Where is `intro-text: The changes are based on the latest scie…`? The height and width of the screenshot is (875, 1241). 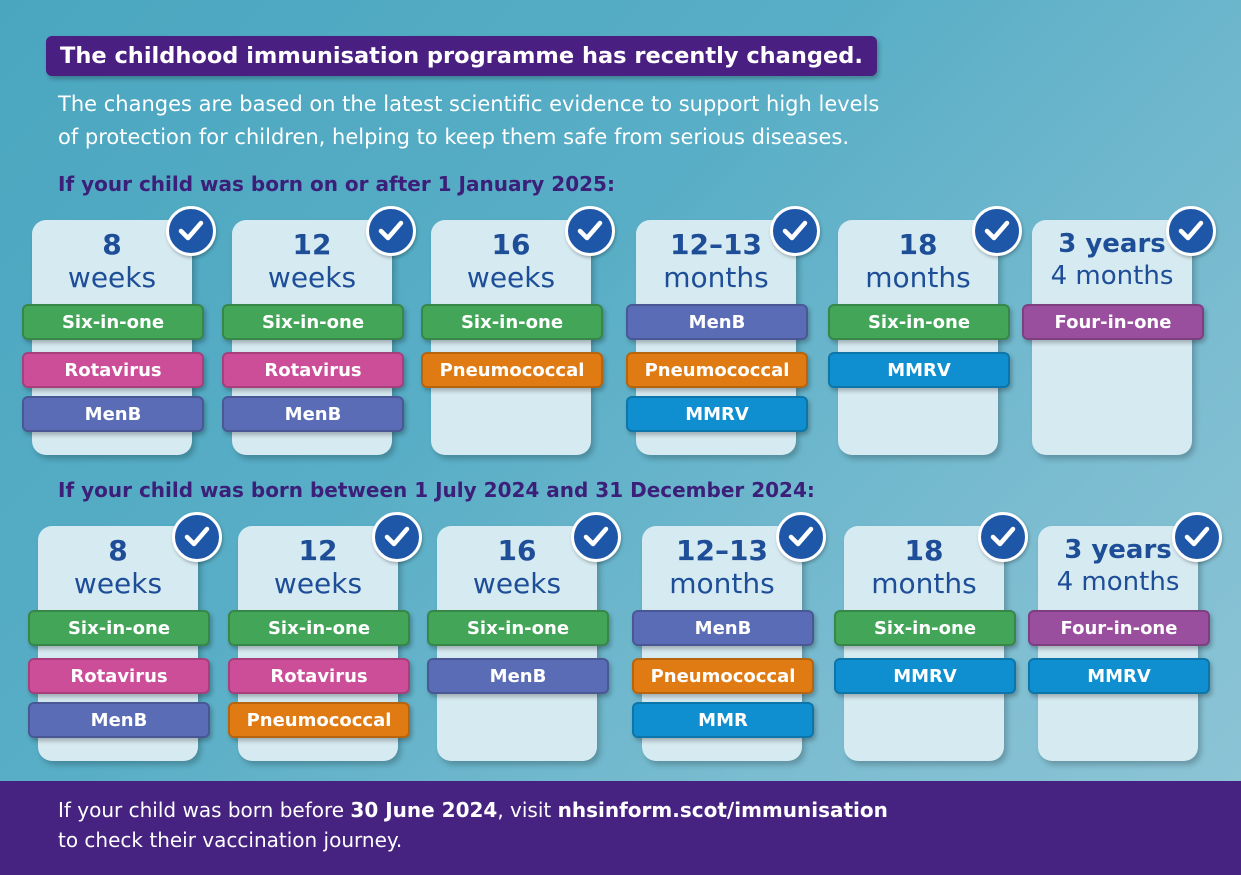 intro-text: The changes are based on the latest scie… is located at coordinates (508, 121).